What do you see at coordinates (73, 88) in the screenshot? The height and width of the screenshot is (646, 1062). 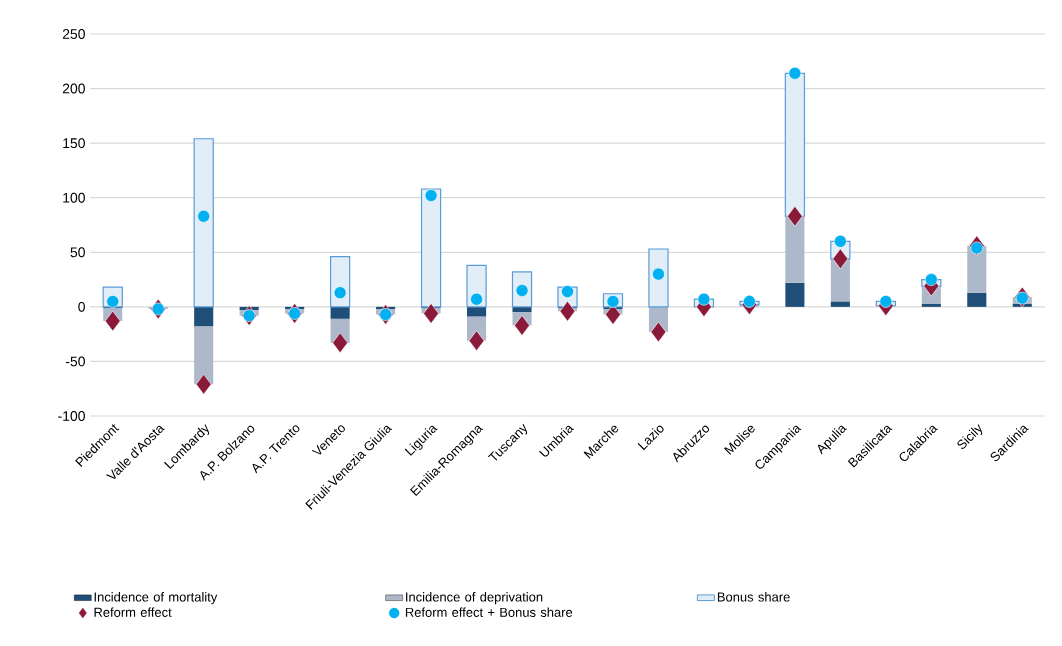 I see `y-tick-label: 200` at bounding box center [73, 88].